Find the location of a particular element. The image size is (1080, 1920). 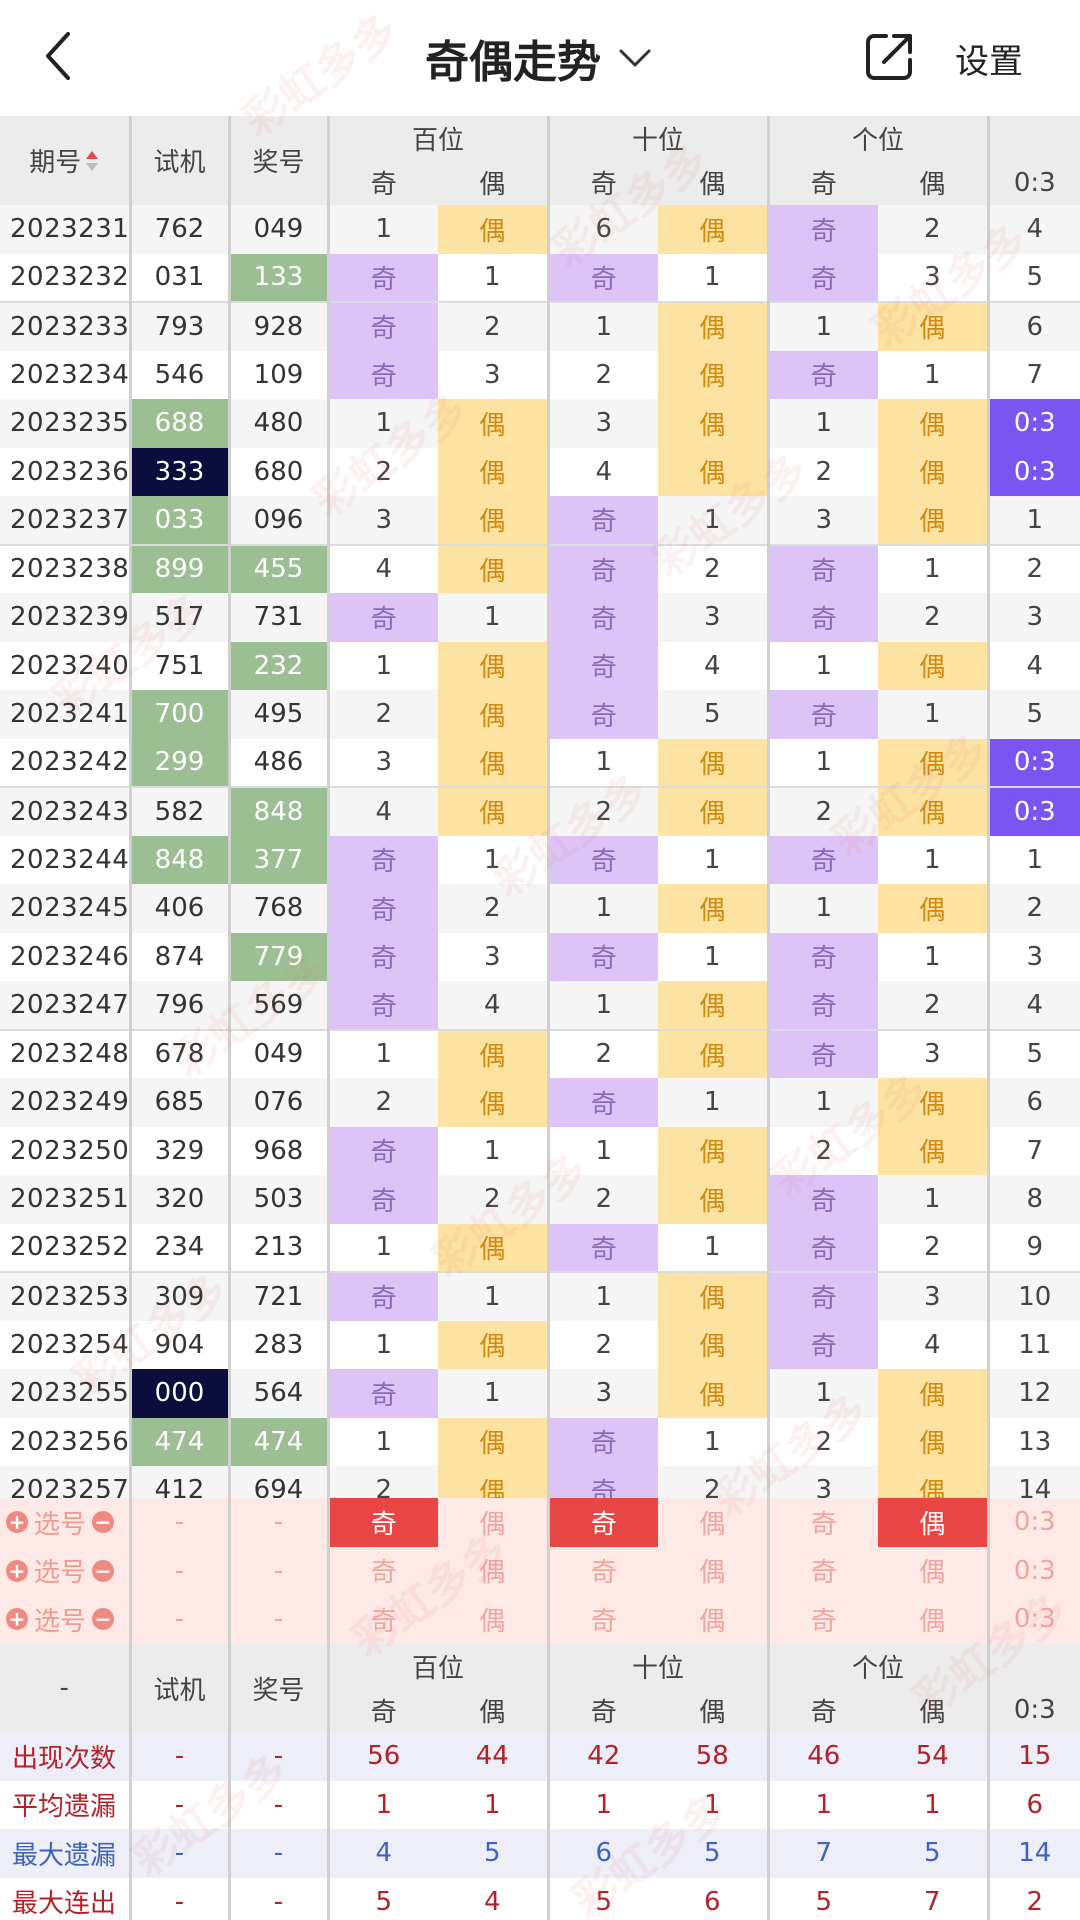

ratio-cell: 2 is located at coordinates (1033, 568).